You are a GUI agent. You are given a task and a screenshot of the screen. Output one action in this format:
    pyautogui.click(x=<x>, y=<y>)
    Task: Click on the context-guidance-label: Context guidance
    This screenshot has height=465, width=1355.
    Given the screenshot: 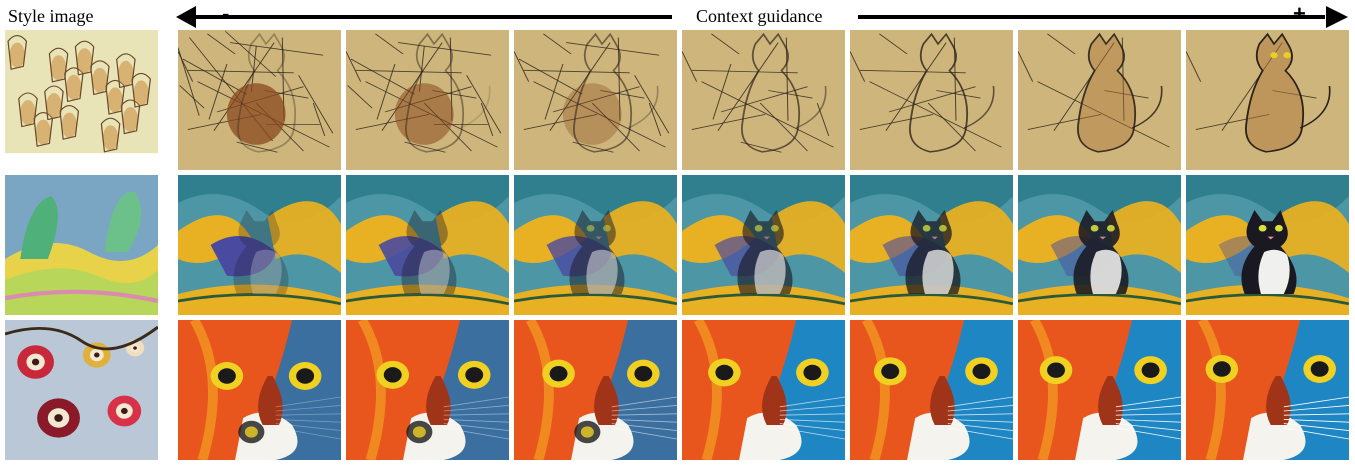 What is the action you would take?
    pyautogui.click(x=759, y=16)
    